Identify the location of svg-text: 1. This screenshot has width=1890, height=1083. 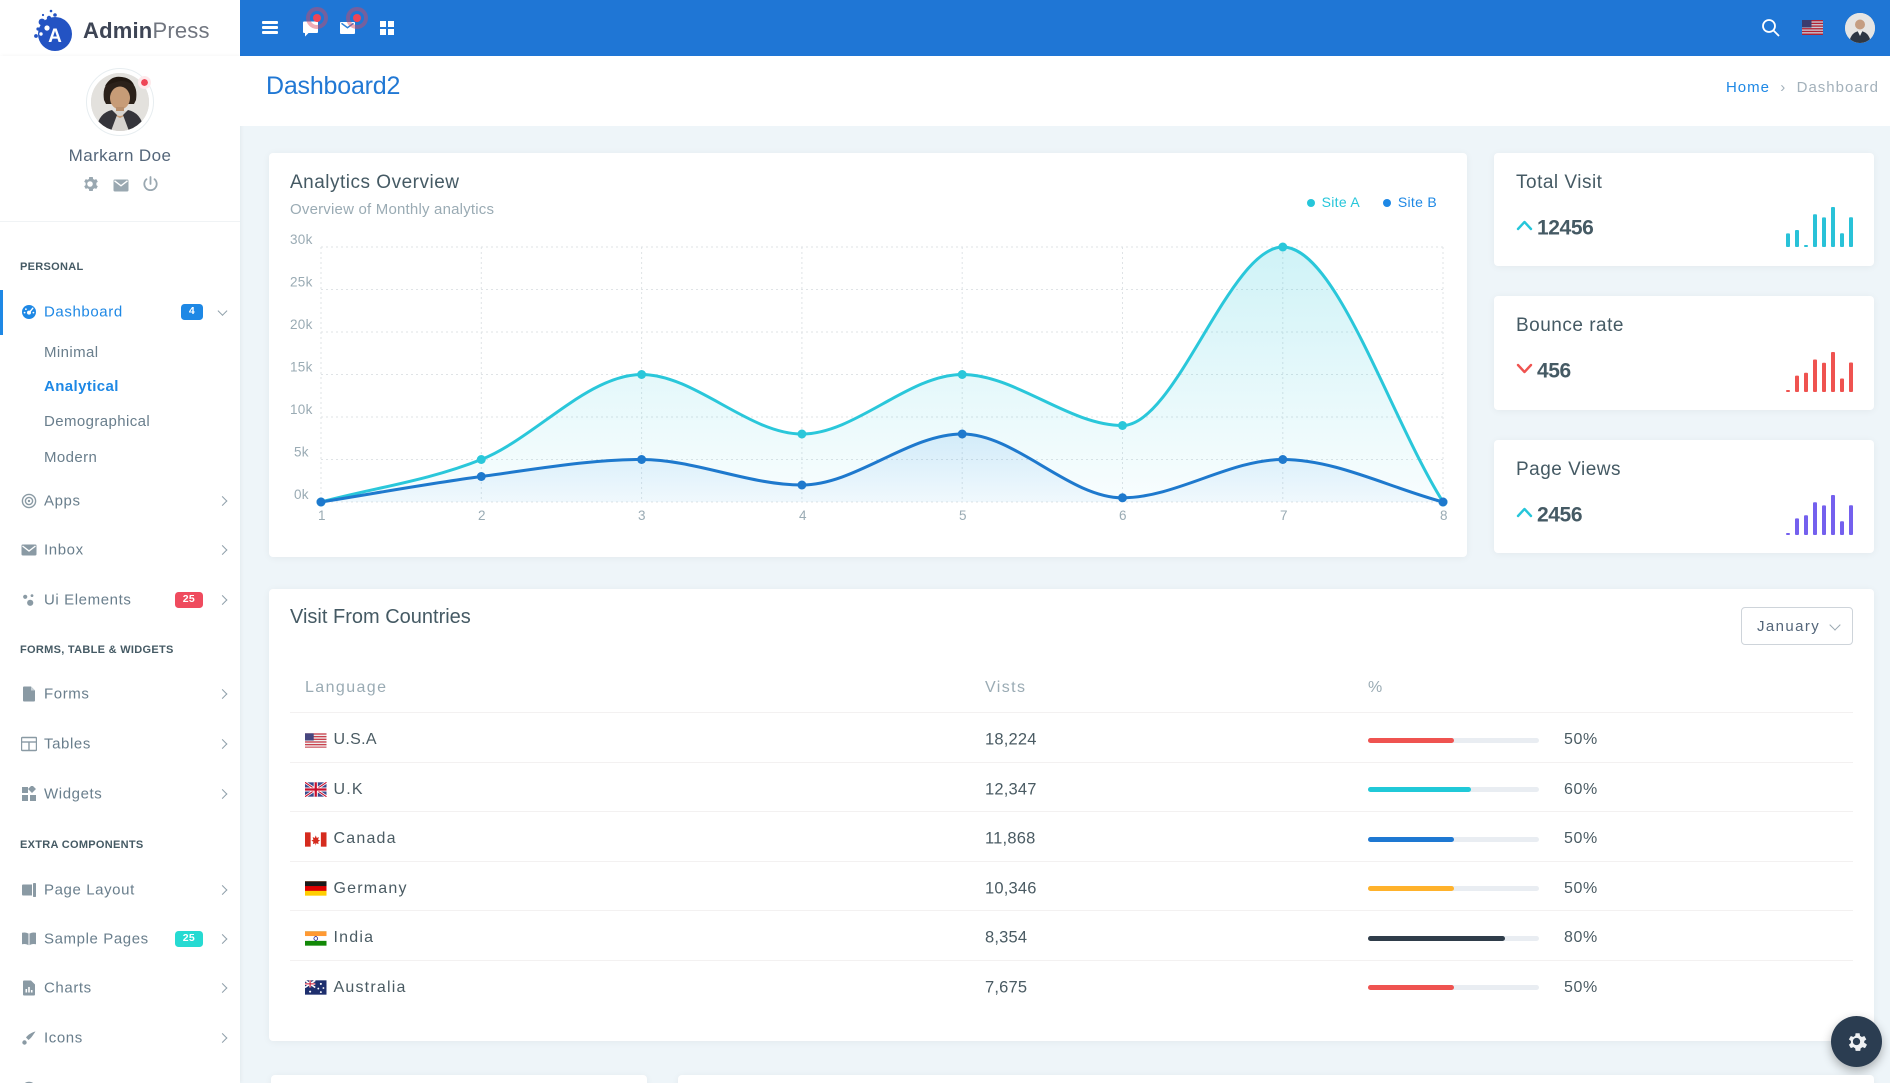
(322, 515).